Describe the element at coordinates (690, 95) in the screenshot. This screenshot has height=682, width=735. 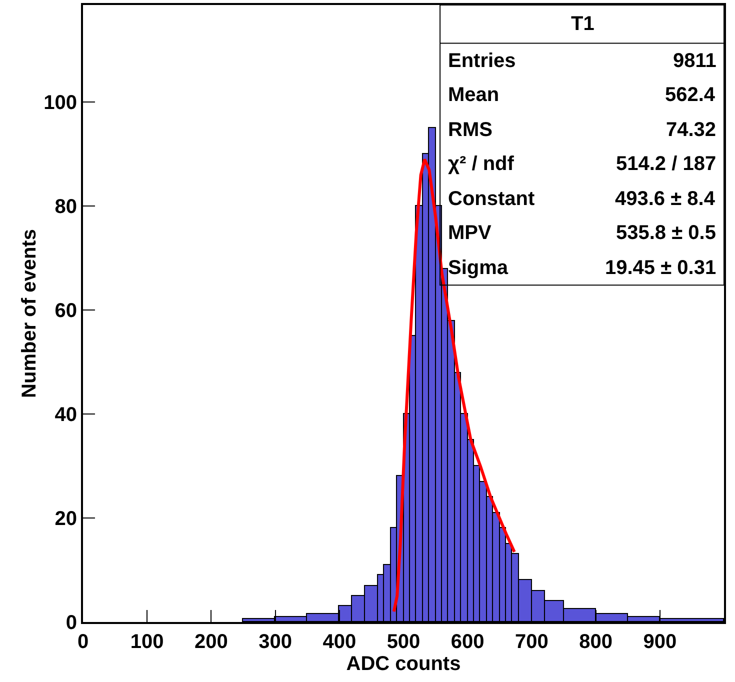
I see `annotation: 562.4` at that location.